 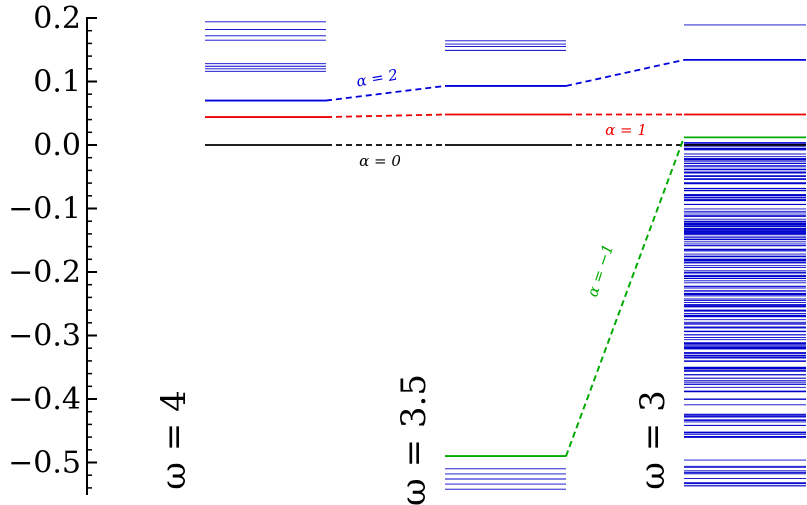 I want to click on group-label: ω = 3.5, so click(x=414, y=439).